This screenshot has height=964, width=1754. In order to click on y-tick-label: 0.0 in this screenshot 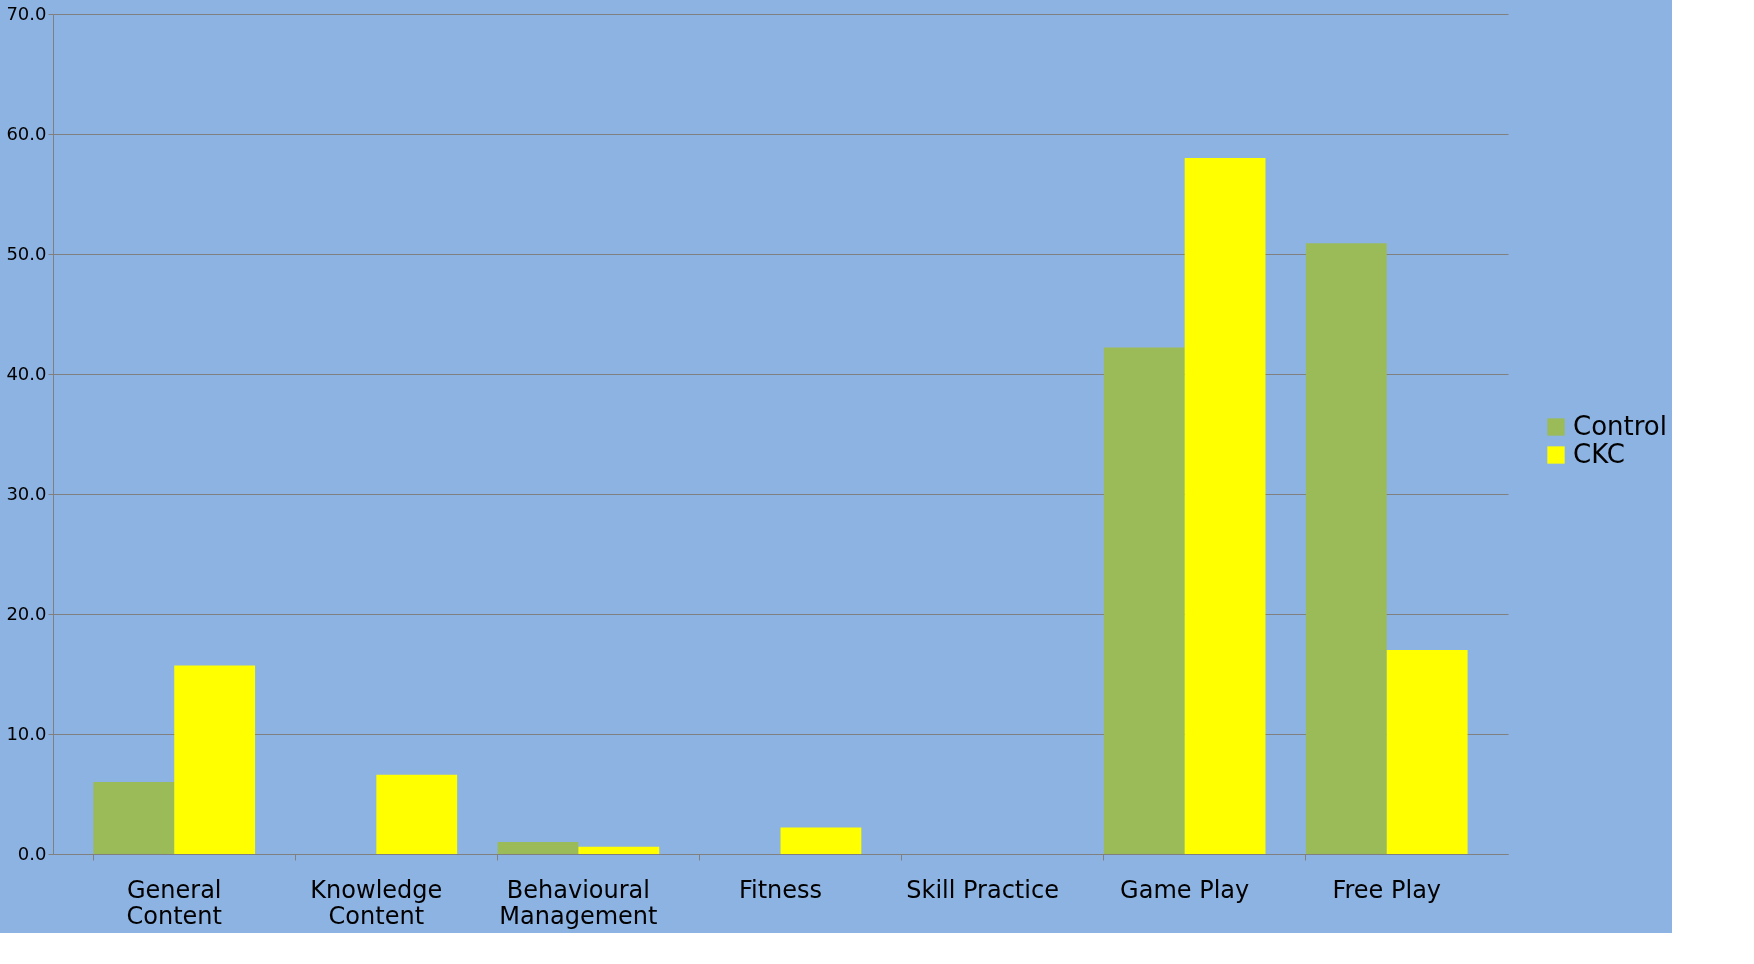, I will do `click(32, 853)`.